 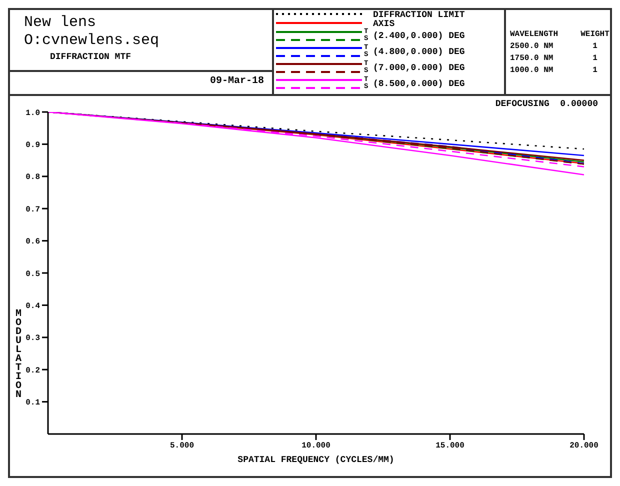 I want to click on y-tick-label: 0.1, so click(x=33, y=403).